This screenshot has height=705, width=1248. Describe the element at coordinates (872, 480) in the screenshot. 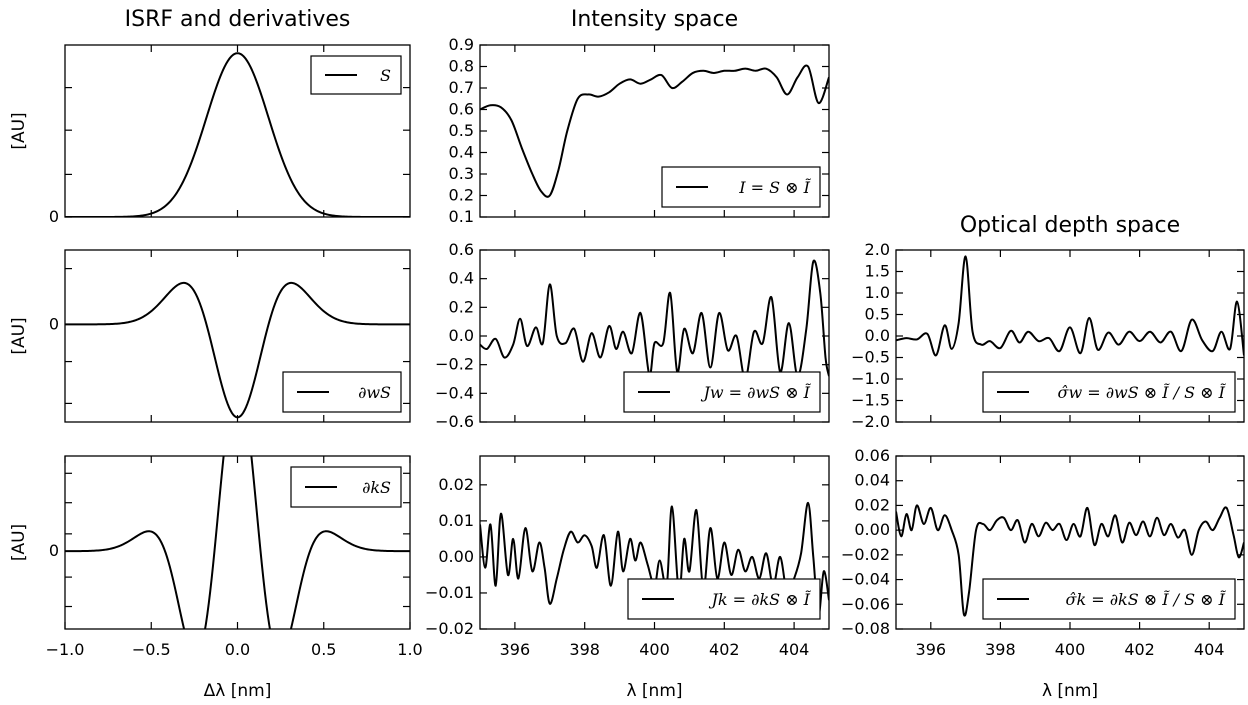

I see `ytick-label-sigma_k: 0.04` at that location.